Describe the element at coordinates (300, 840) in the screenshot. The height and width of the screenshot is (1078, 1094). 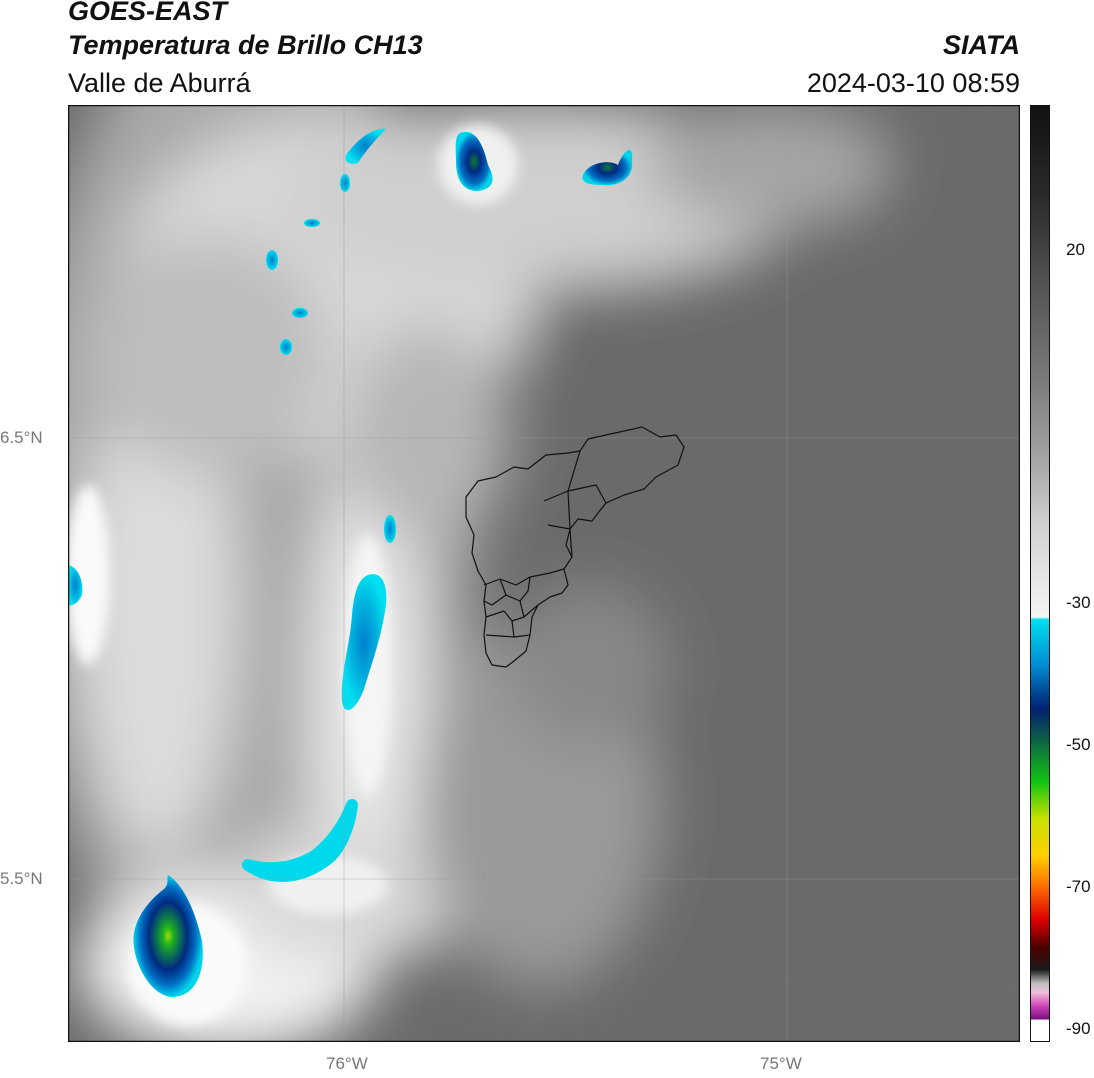
I see `cold-cell-south-band` at that location.